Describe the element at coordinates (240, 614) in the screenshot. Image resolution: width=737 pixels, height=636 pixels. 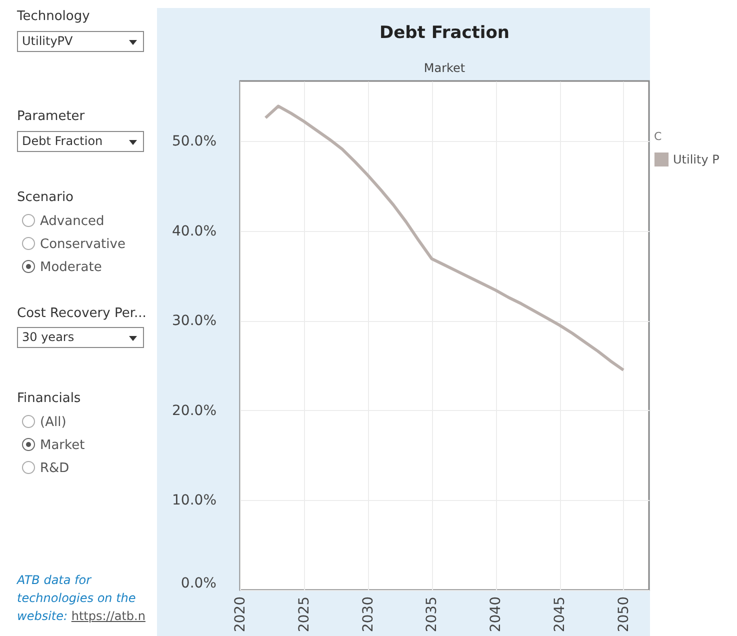
I see `x-tick-label: 2020` at that location.